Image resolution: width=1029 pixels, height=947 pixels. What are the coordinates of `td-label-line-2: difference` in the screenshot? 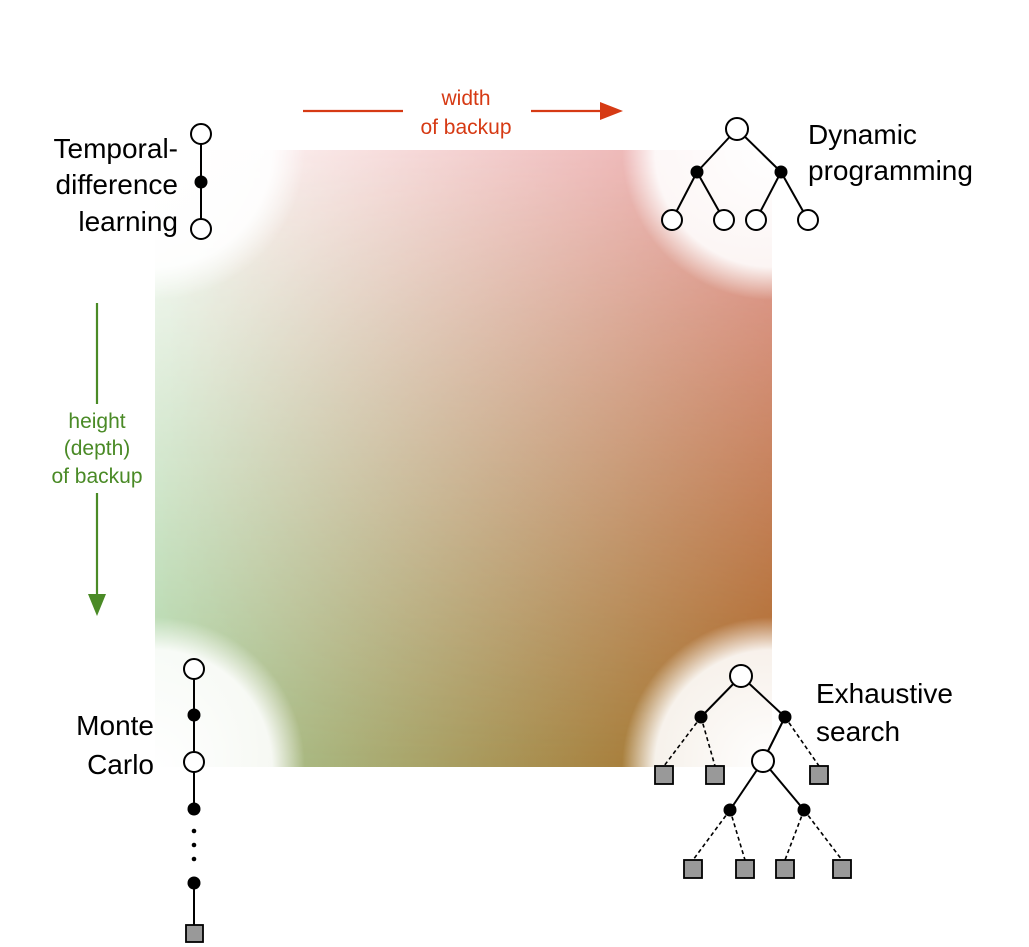 It's located at (117, 184).